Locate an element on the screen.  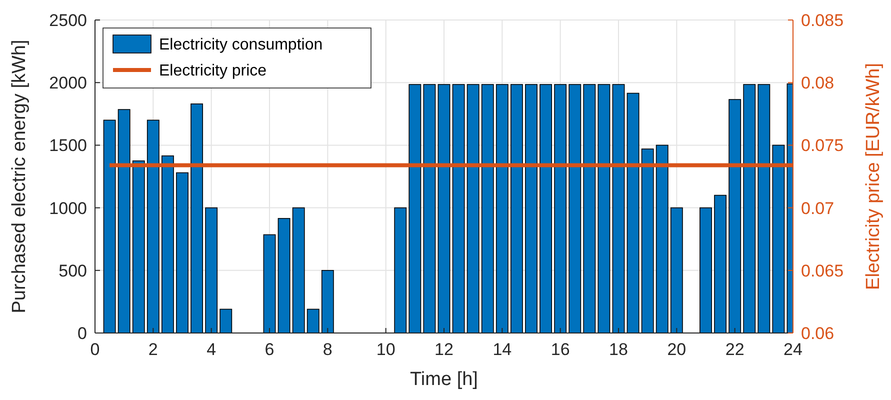
x-tick-label: 2 is located at coordinates (153, 349).